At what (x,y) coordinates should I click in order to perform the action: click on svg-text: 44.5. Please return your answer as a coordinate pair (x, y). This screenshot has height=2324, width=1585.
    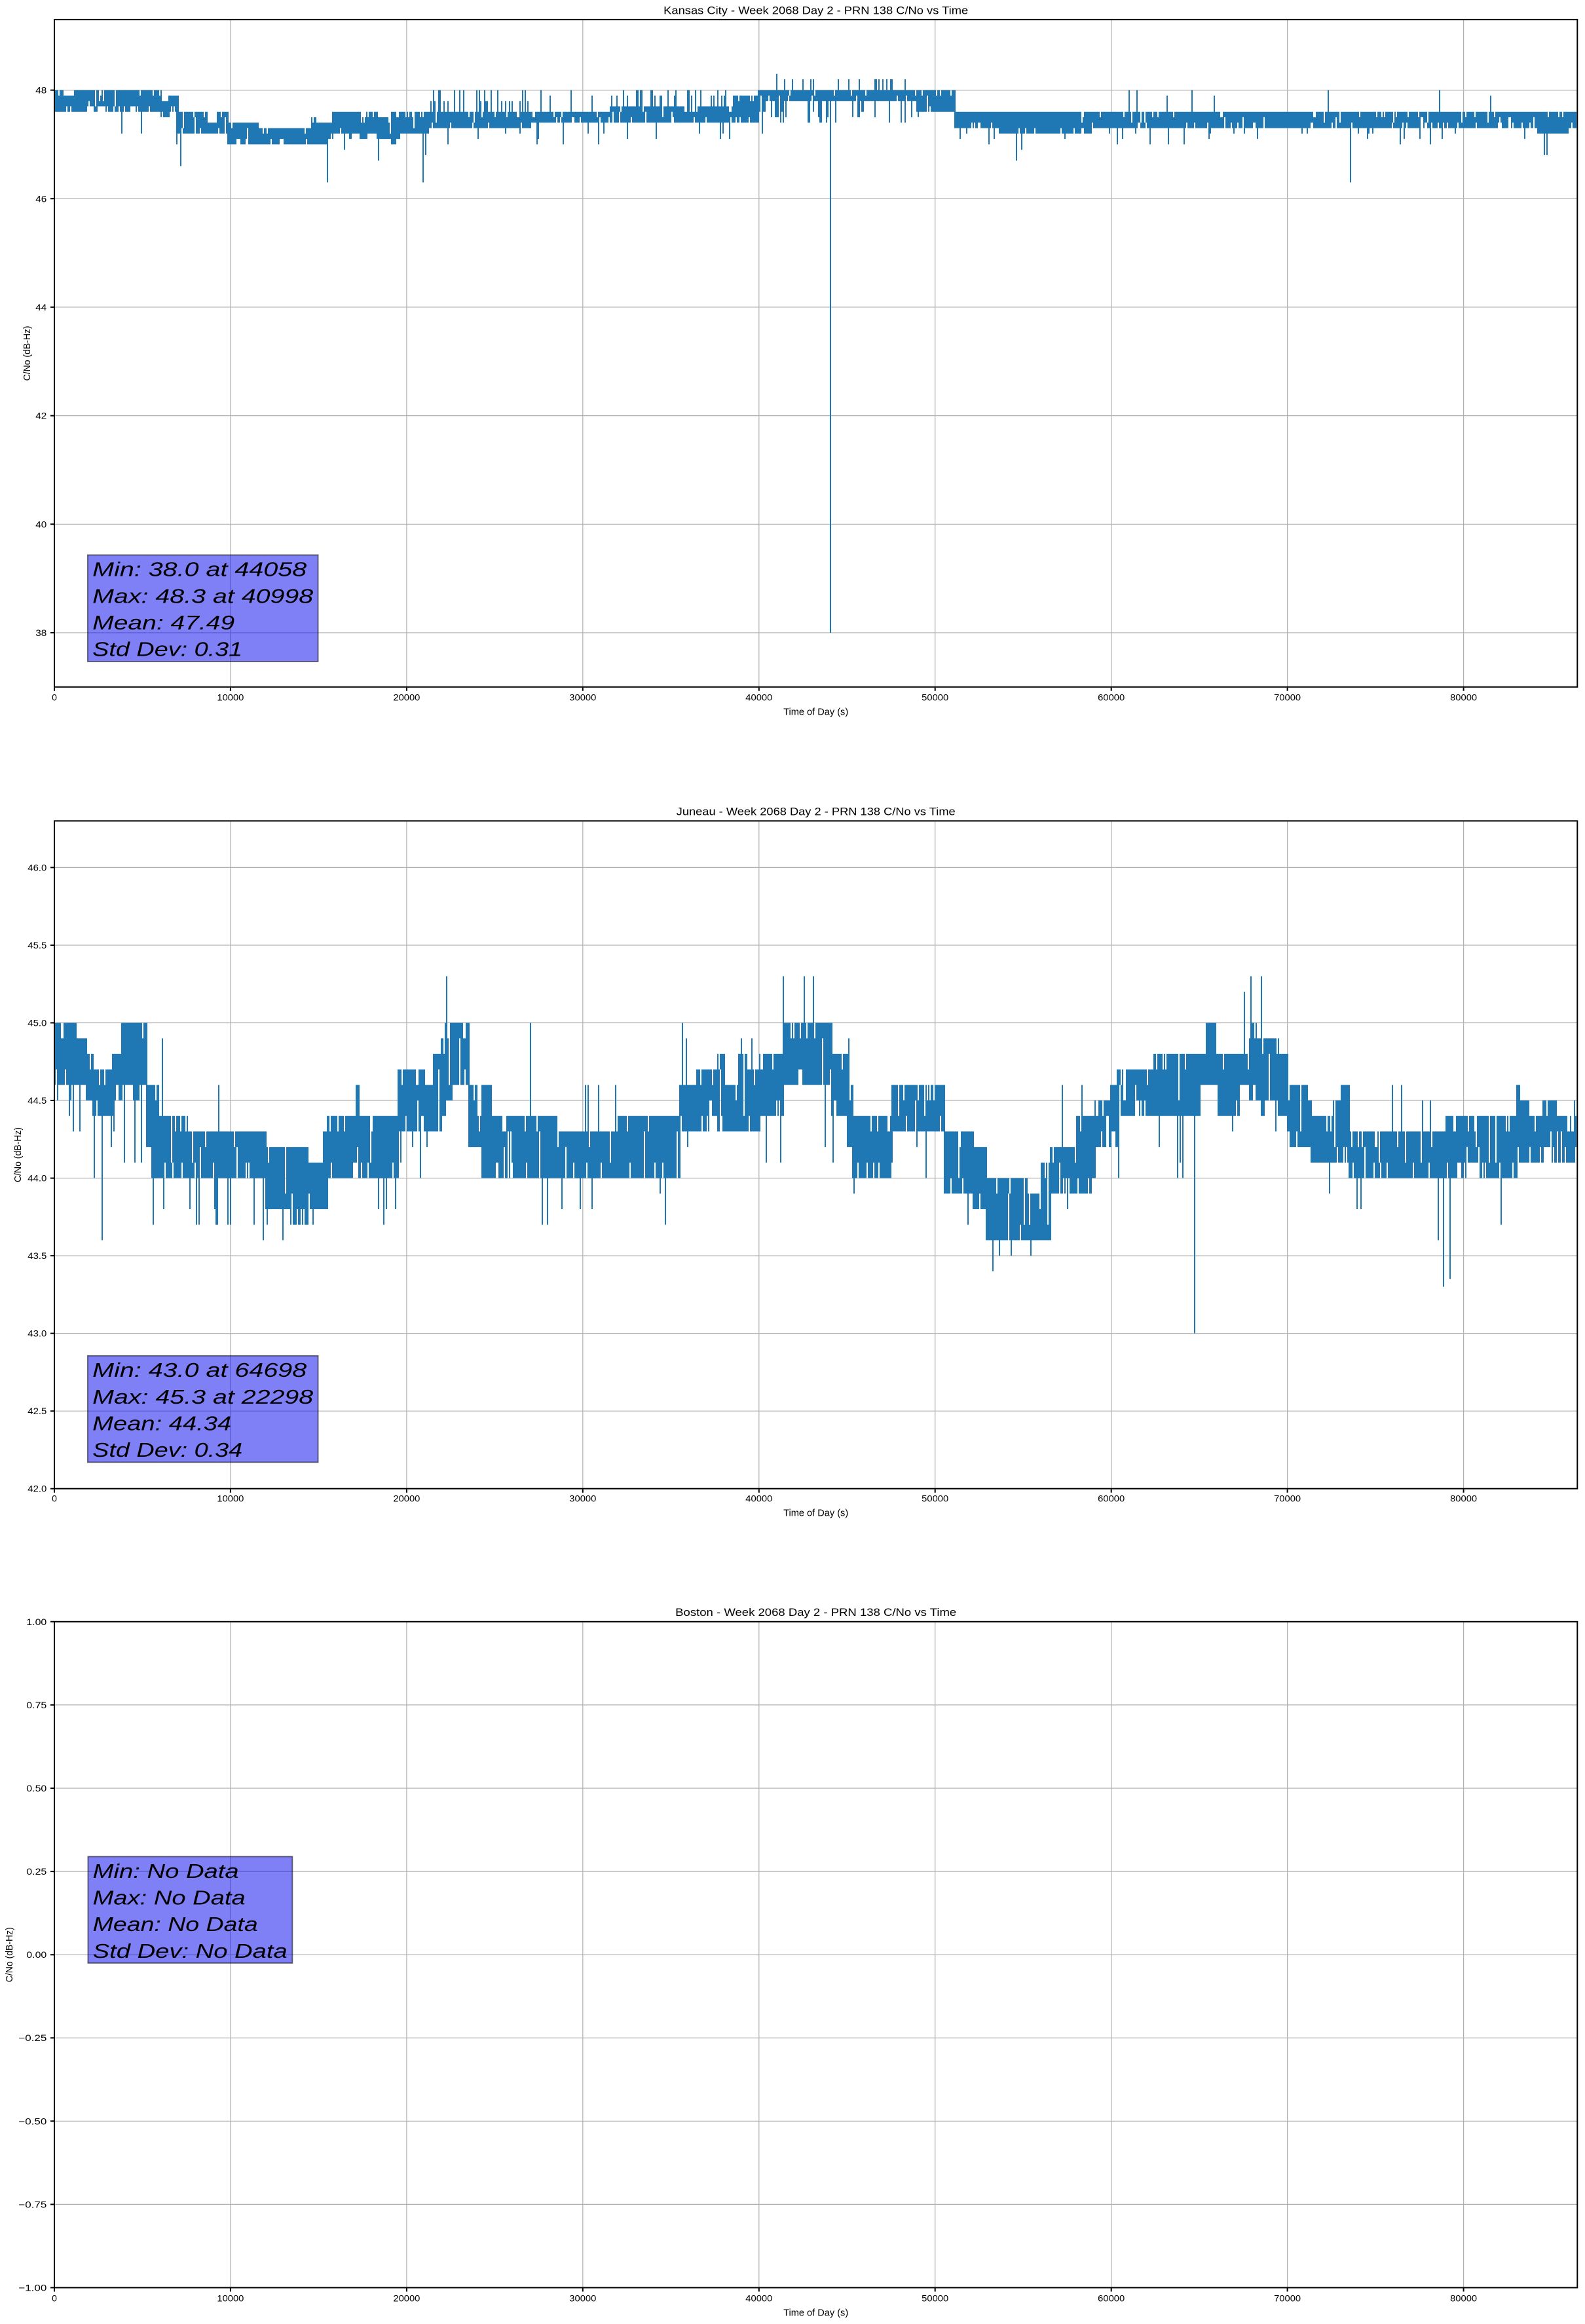
    Looking at the image, I should click on (37, 1100).